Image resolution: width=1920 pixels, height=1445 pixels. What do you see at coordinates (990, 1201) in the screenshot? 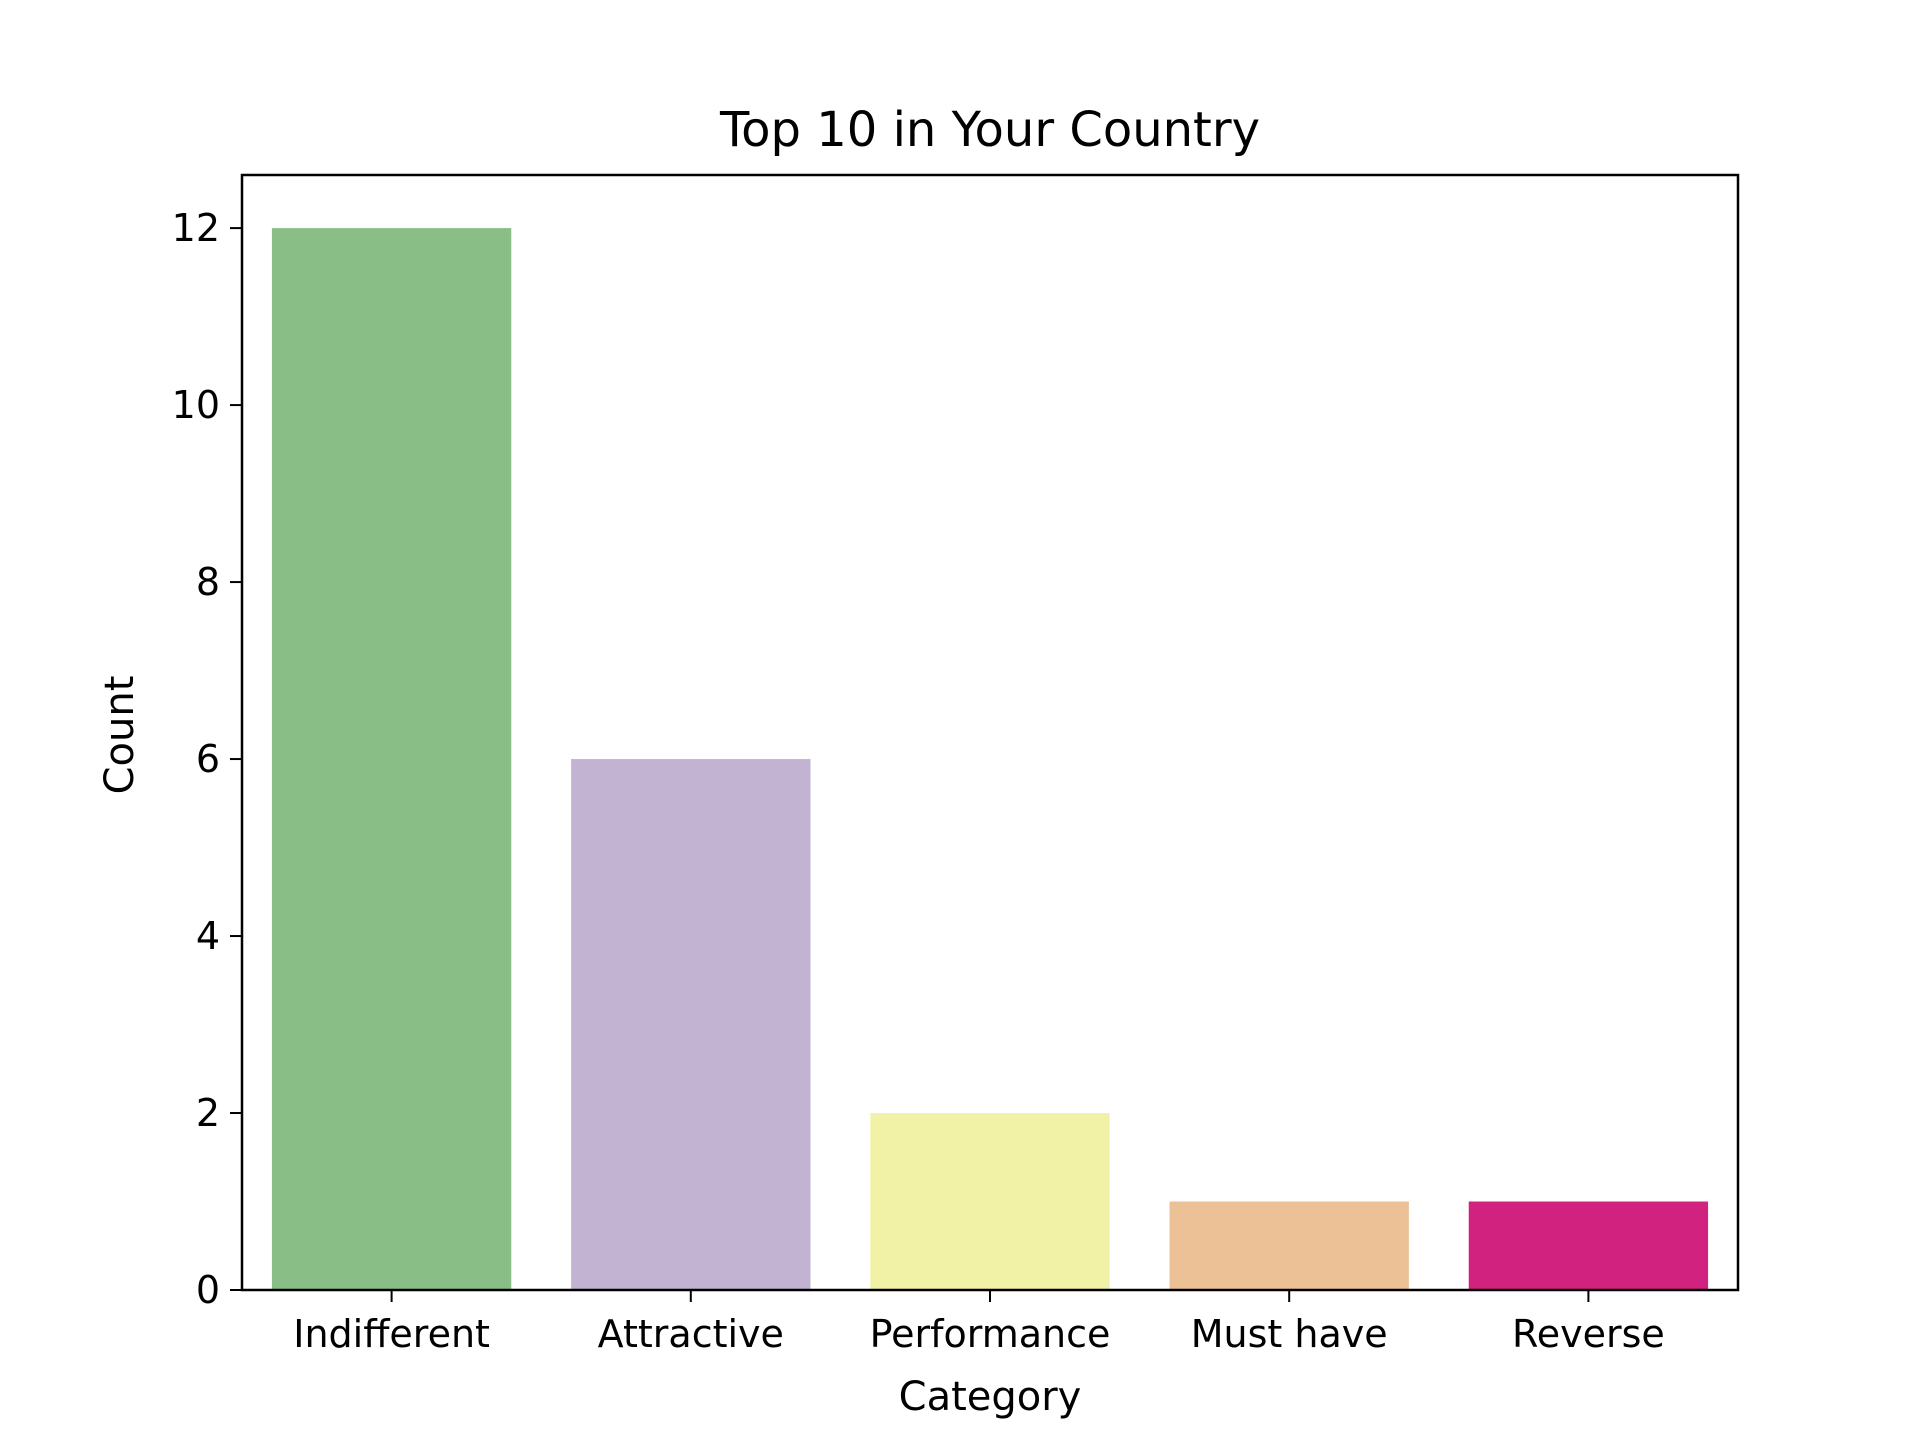
I see `bar-performance` at bounding box center [990, 1201].